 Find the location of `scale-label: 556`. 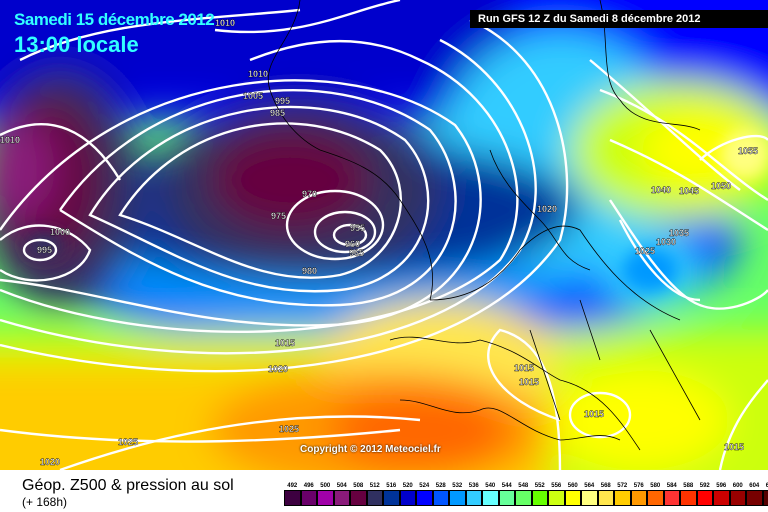

scale-label: 556 is located at coordinates (556, 486).